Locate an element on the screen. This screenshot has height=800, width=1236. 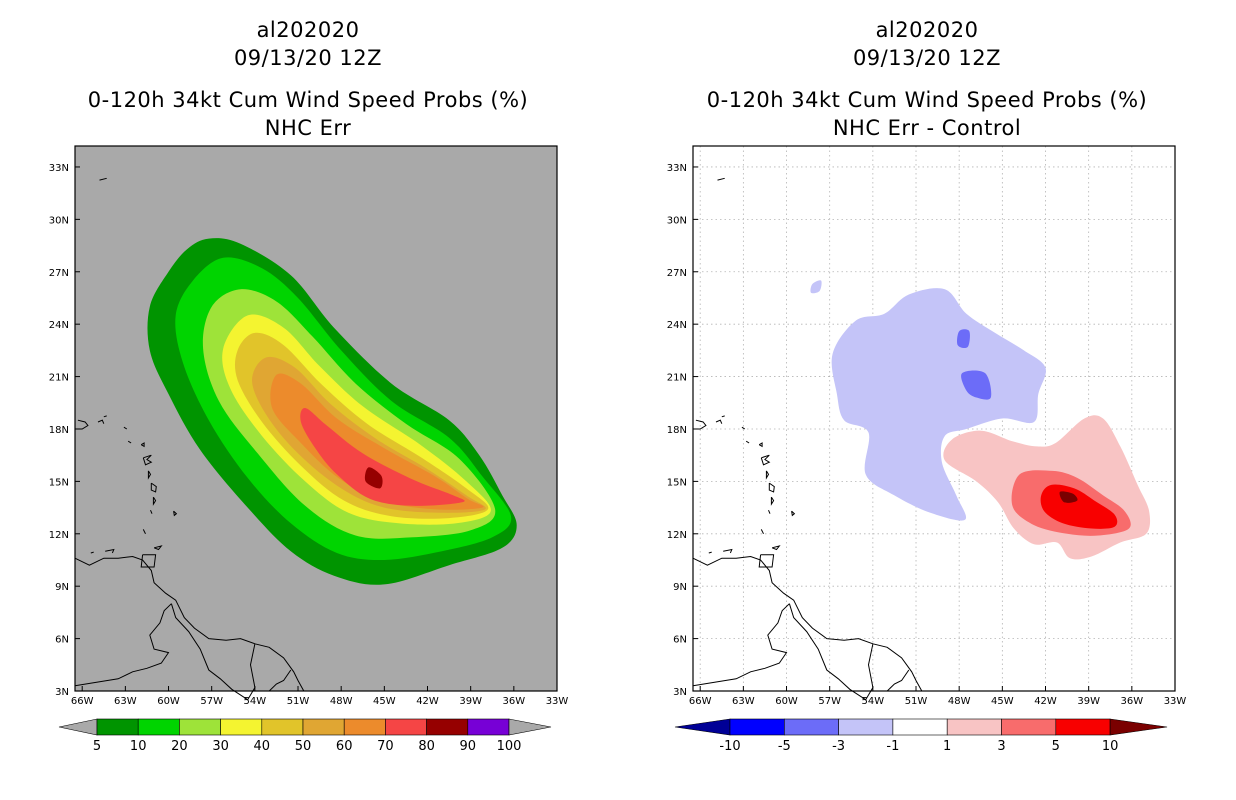
left-storm-id: al202020 is located at coordinates (308, 30).